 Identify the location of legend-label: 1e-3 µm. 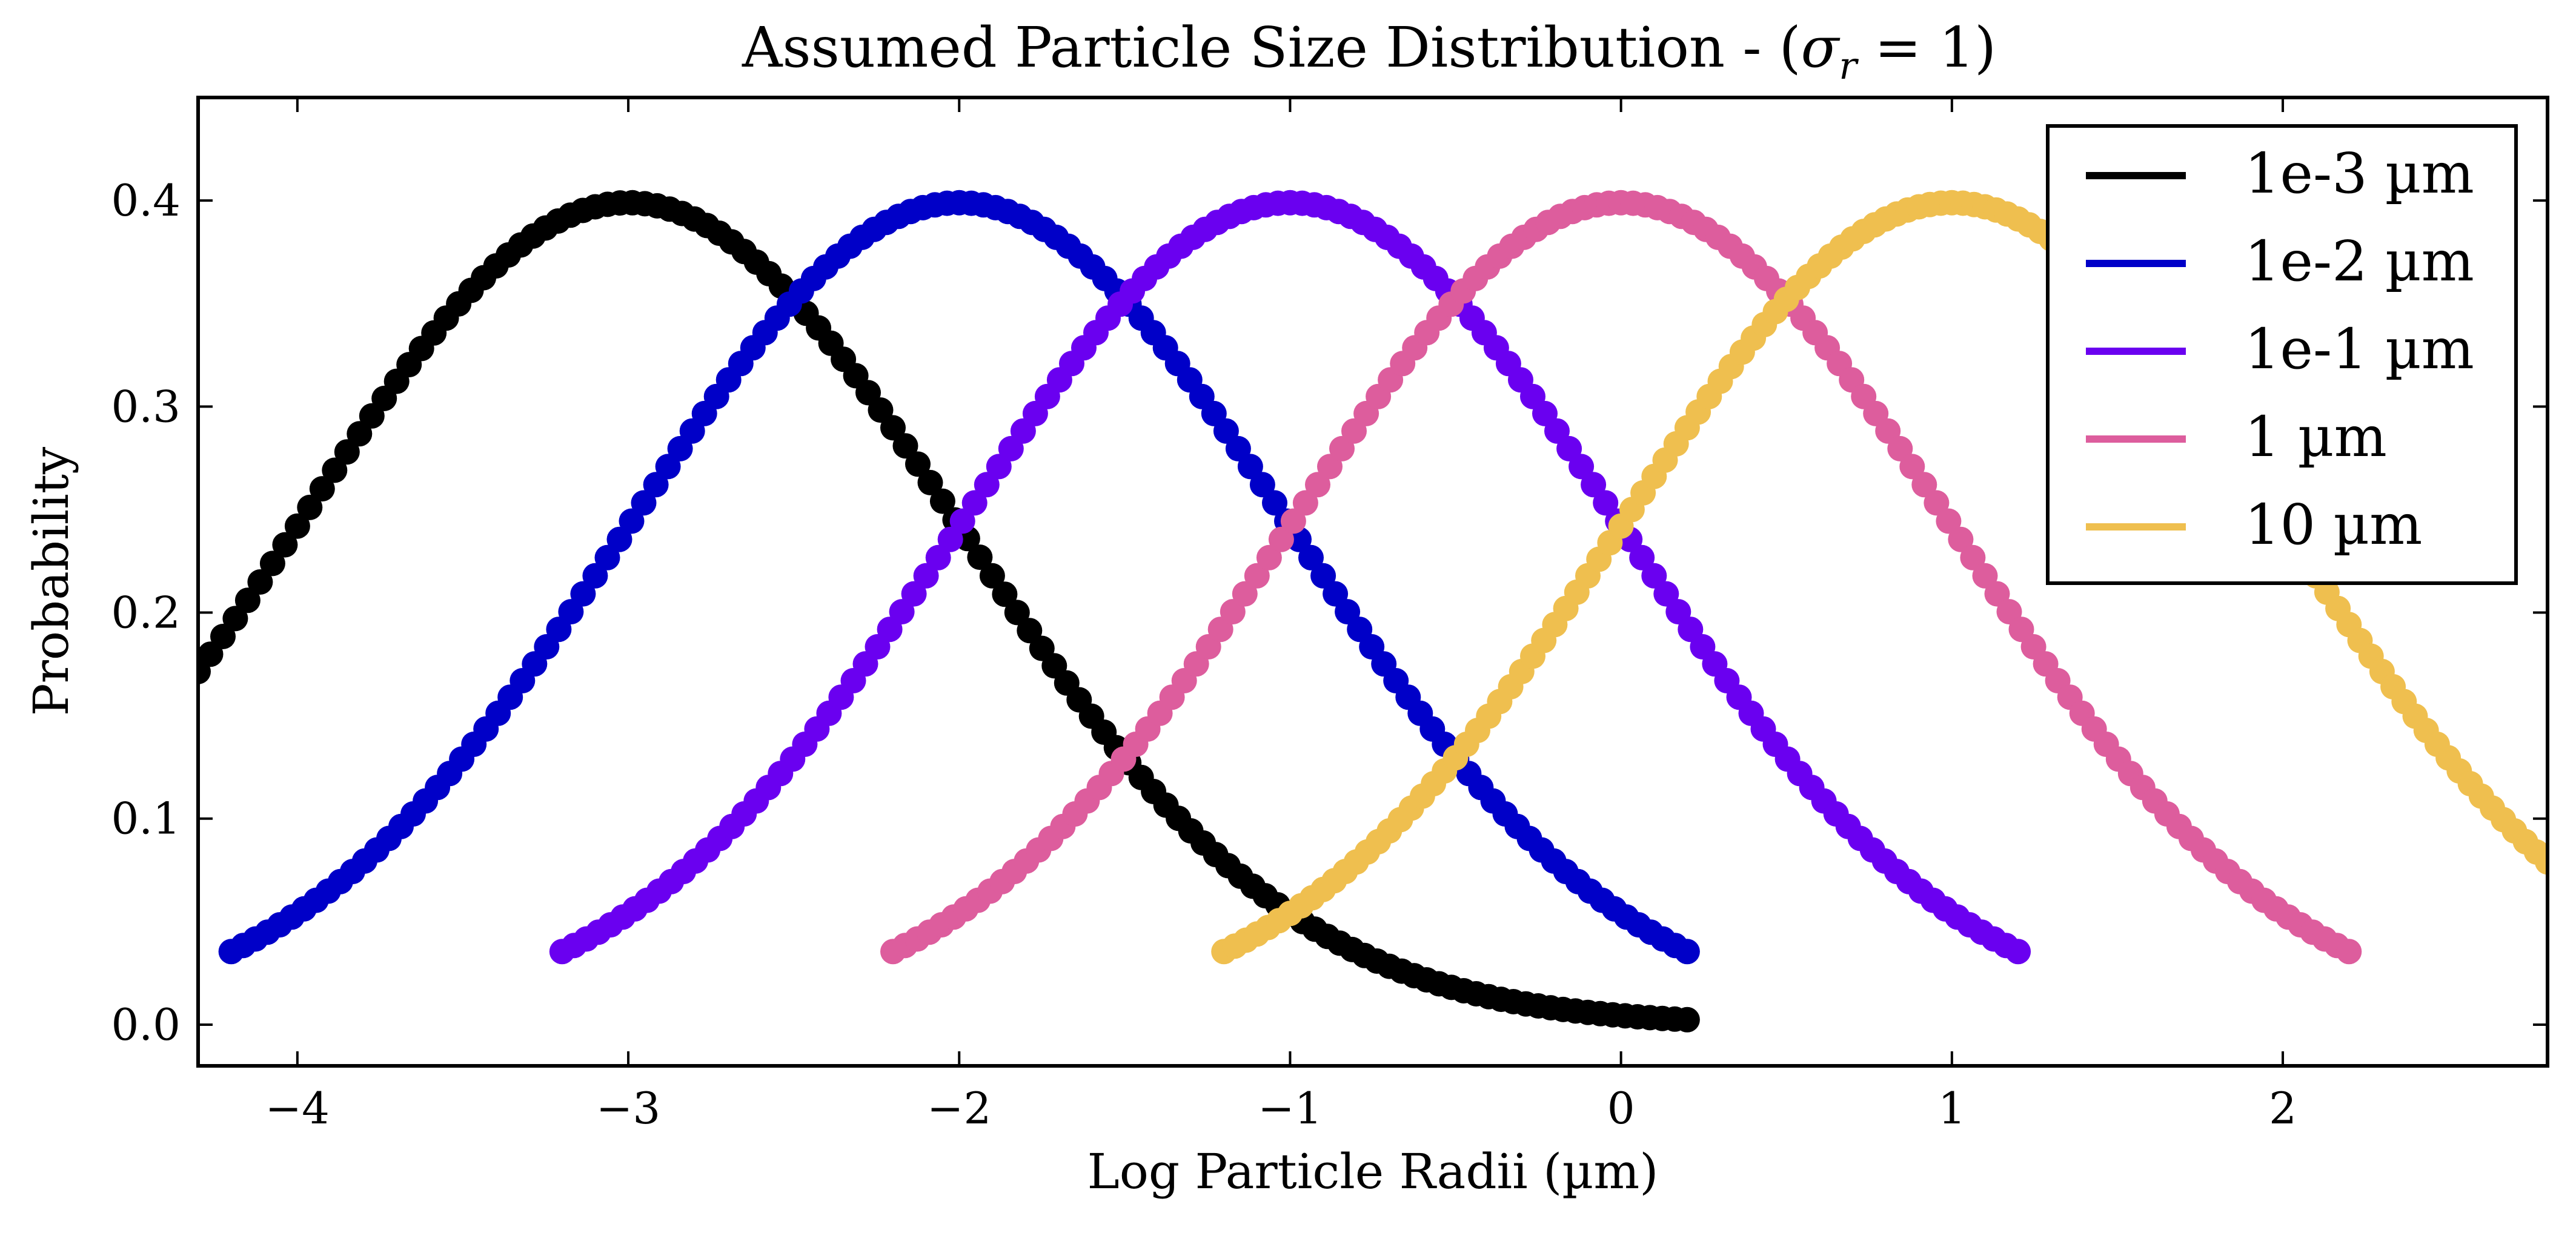
(2359, 173).